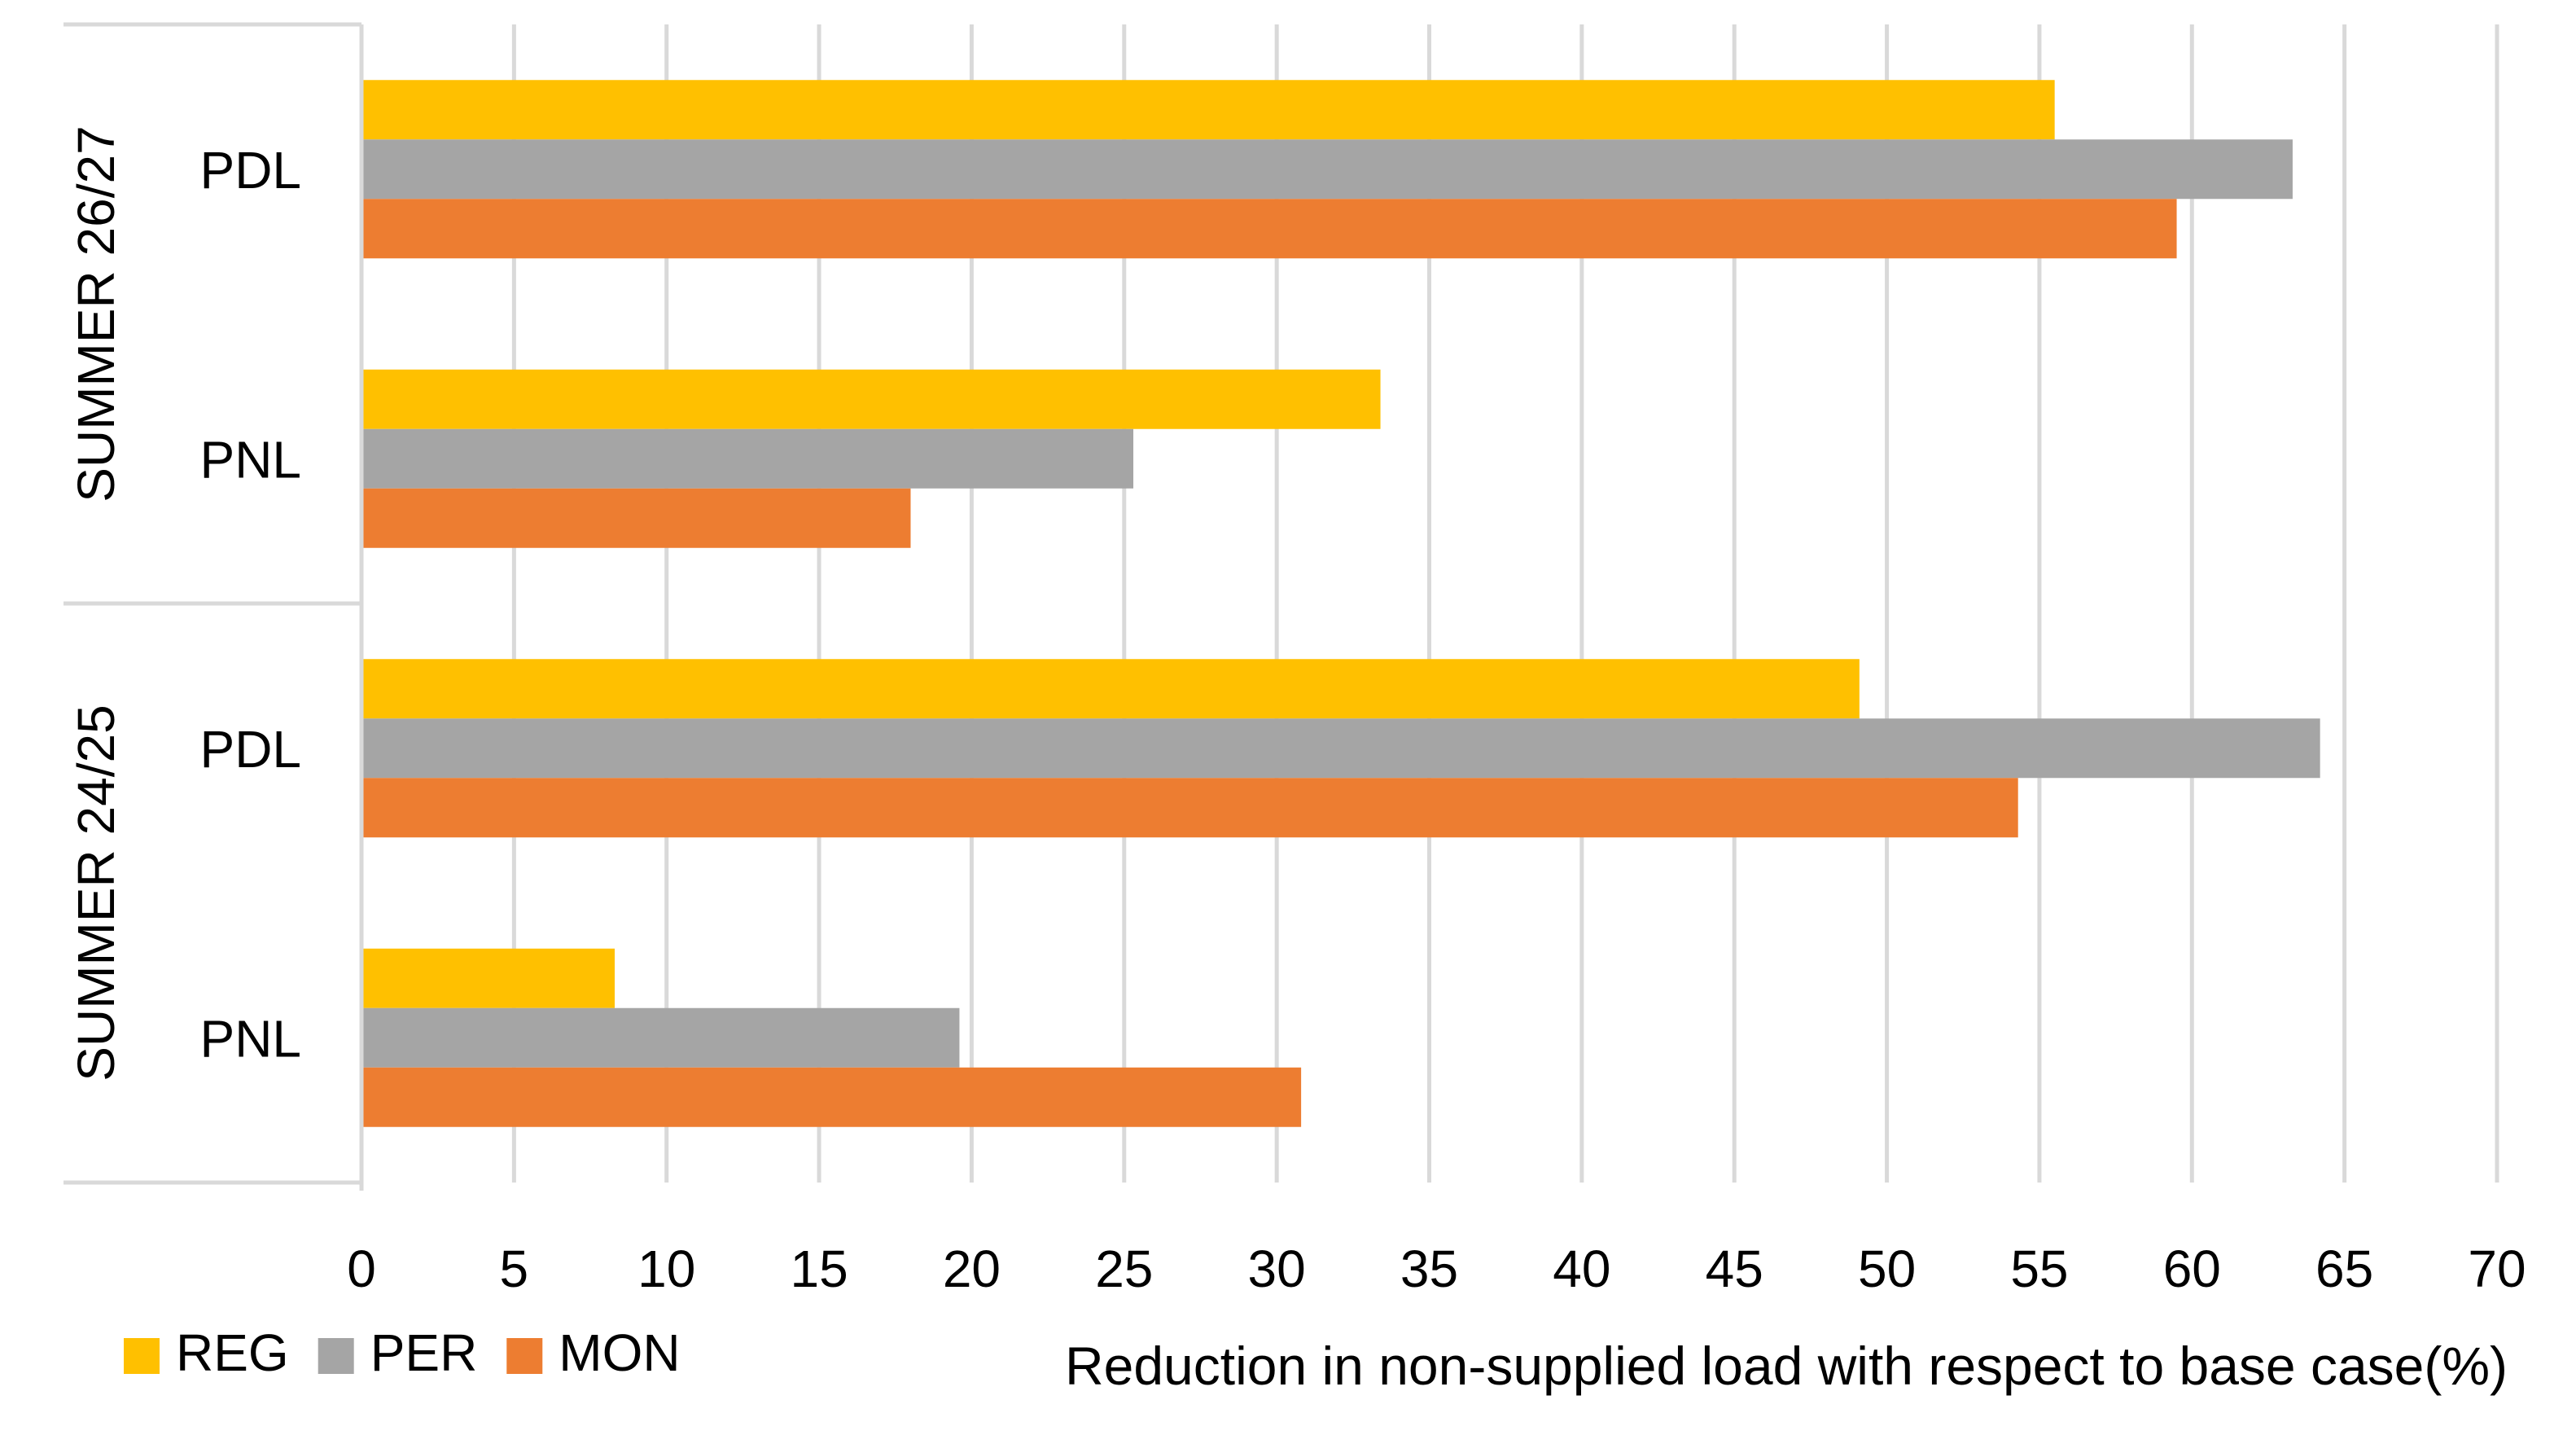 The width and height of the screenshot is (2576, 1435). I want to click on legend-swatch-mon, so click(524, 1356).